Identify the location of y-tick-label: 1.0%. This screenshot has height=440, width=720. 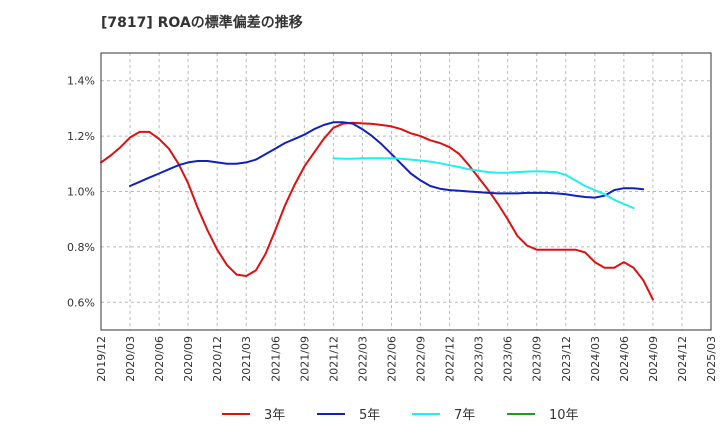
(81, 192).